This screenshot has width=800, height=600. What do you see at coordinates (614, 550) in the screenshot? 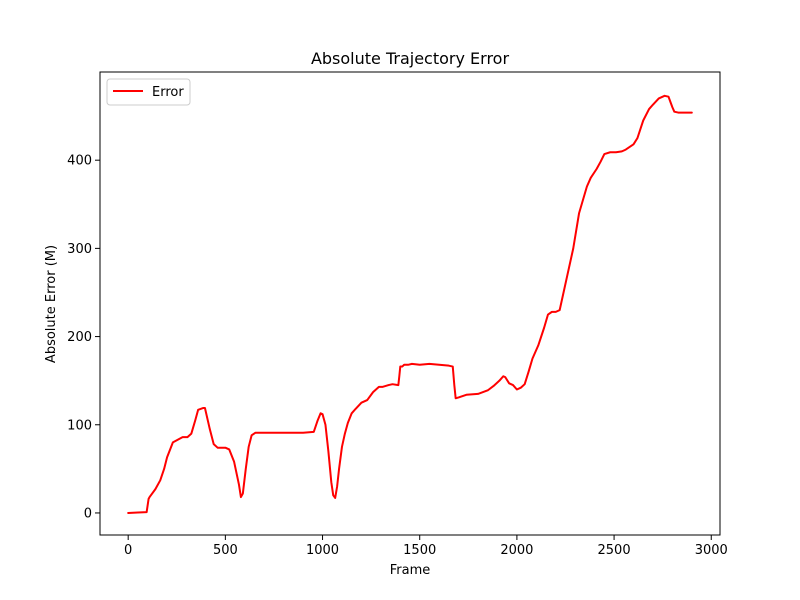
I see `x-tick-label: 2500` at bounding box center [614, 550].